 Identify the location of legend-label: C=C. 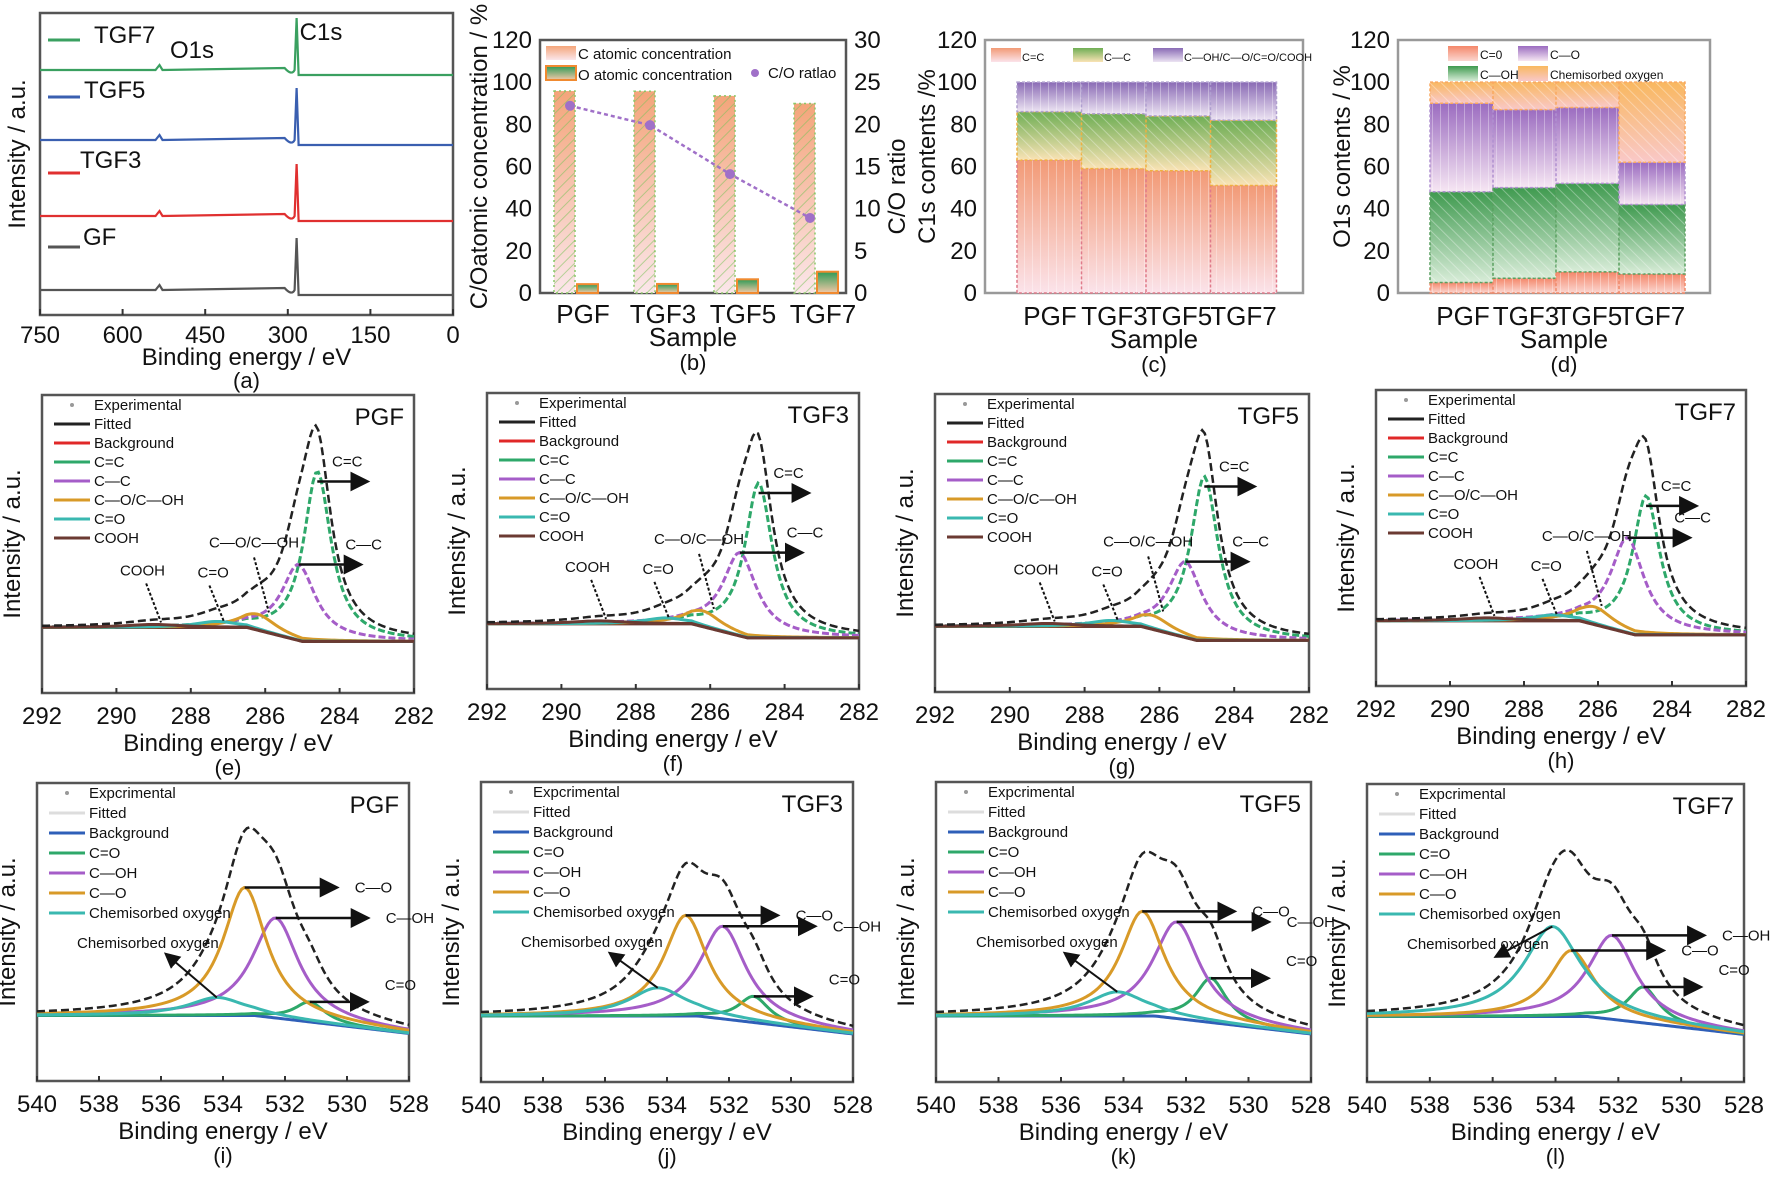
(1033, 58).